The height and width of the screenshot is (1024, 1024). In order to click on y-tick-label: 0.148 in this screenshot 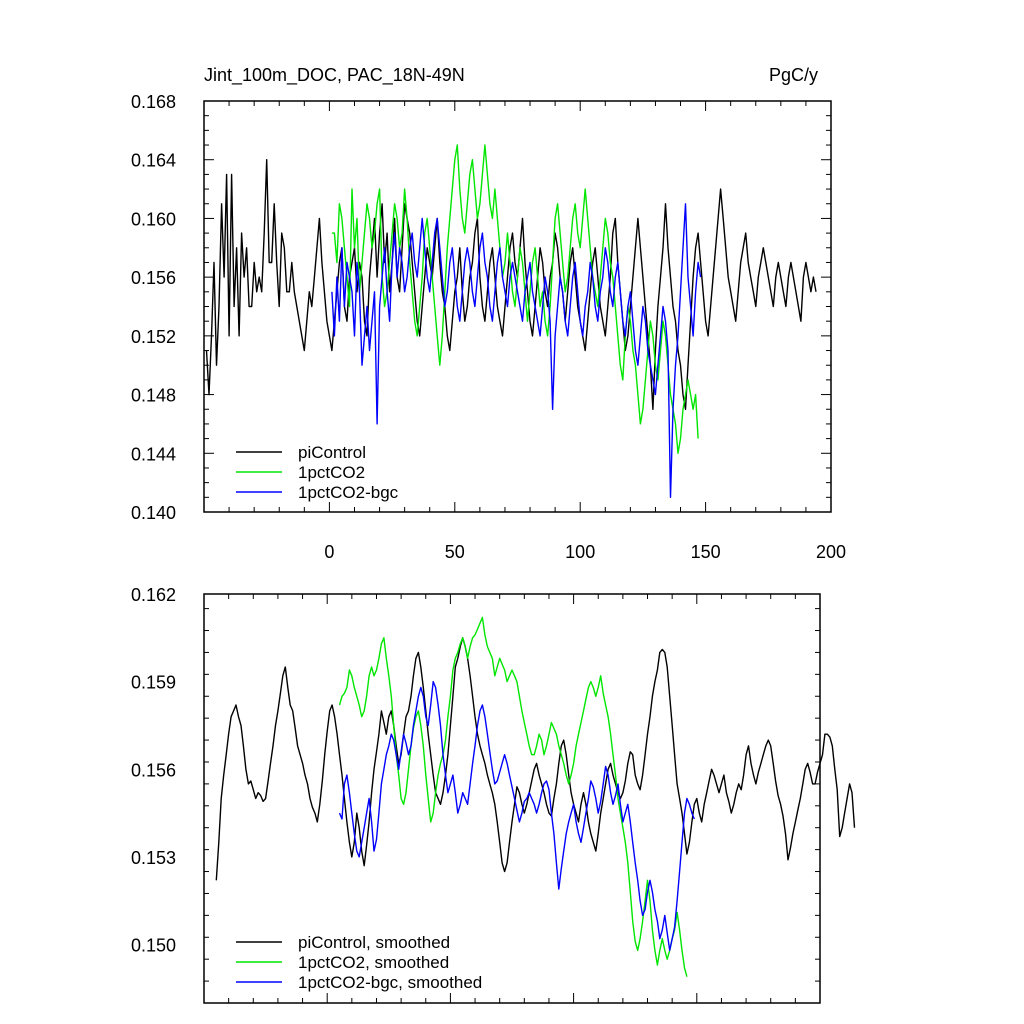, I will do `click(153, 396)`.